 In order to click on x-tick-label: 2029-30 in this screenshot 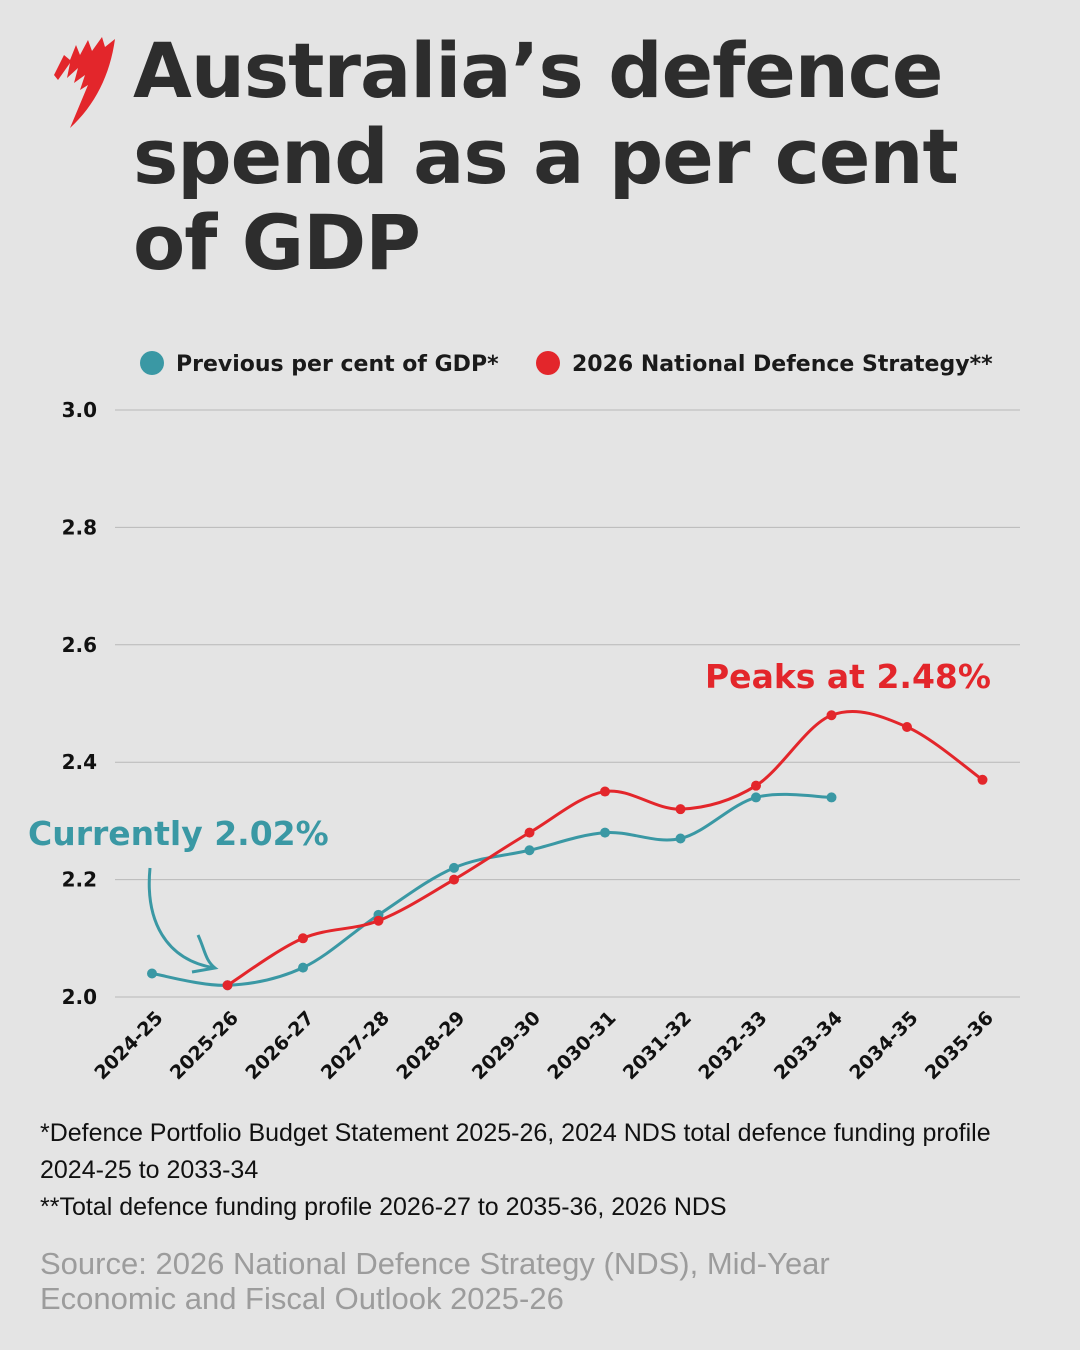, I will do `click(506, 1045)`.